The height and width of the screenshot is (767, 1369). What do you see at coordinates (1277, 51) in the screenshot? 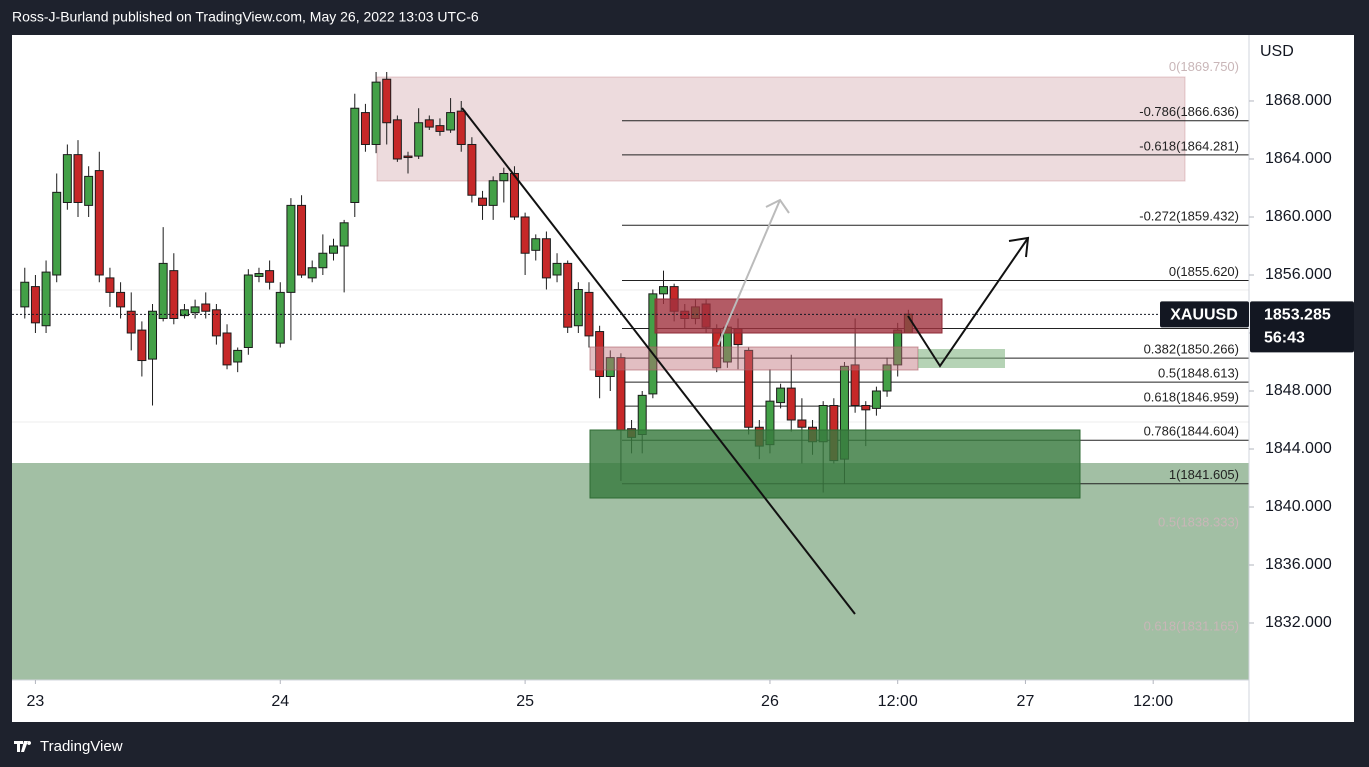
I see `axis-title: USD` at bounding box center [1277, 51].